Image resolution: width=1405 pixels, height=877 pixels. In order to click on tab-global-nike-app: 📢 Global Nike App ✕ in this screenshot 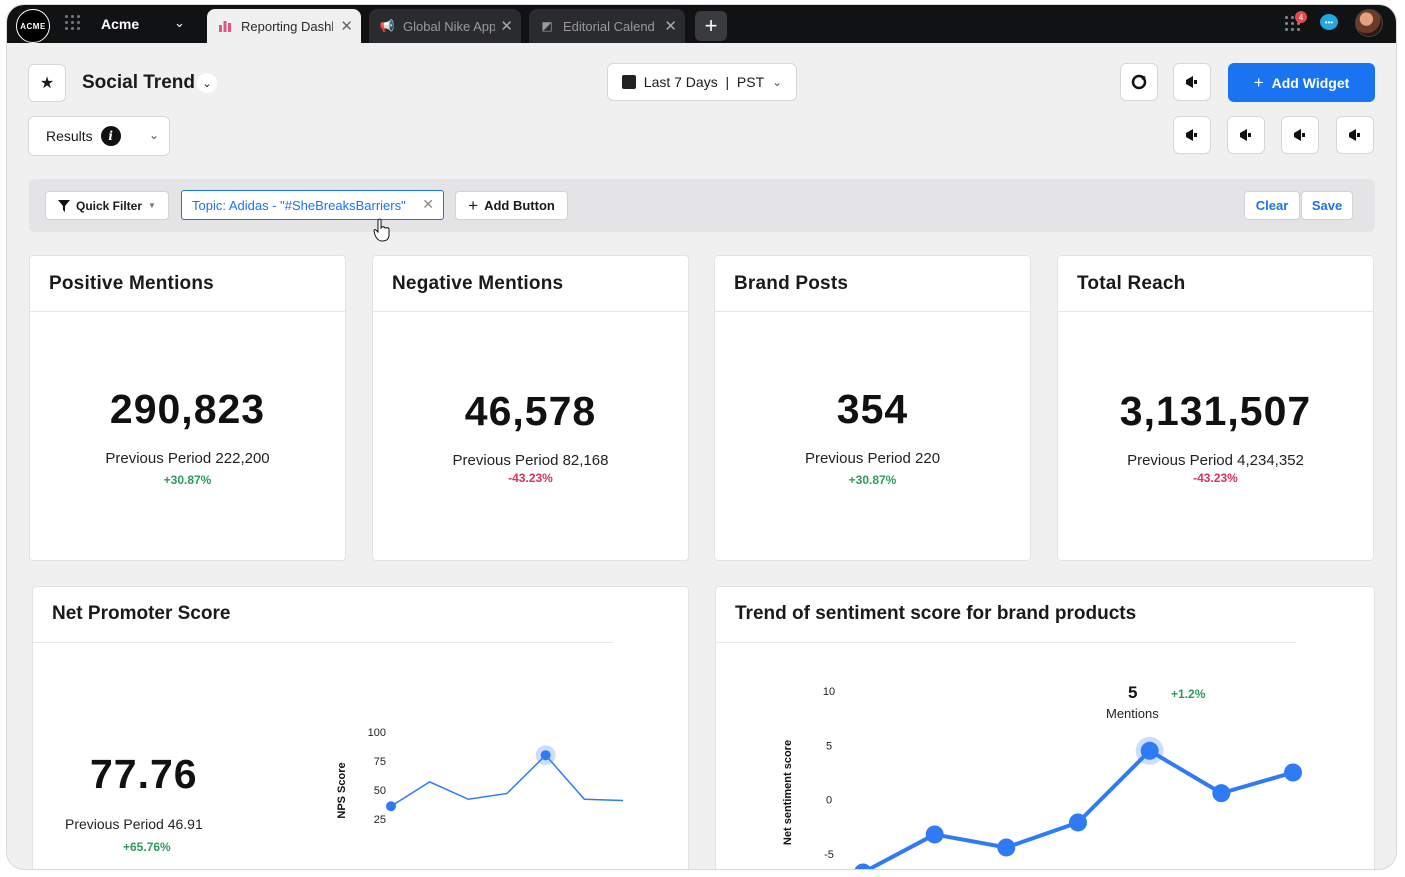, I will do `click(445, 26)`.